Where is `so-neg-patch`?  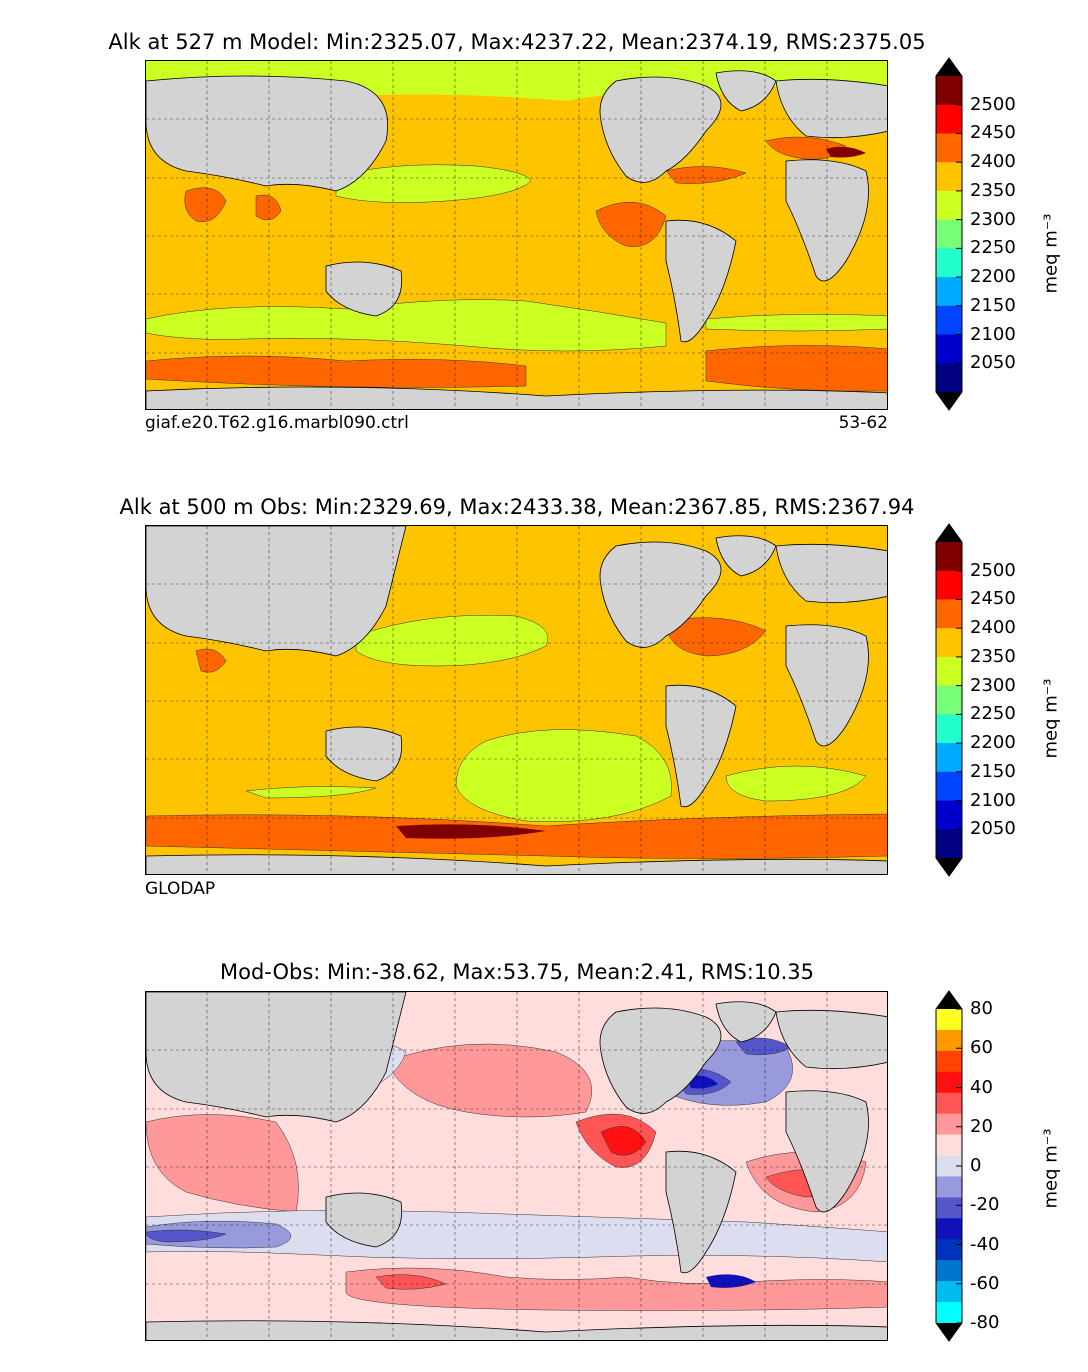 so-neg-patch is located at coordinates (731, 1281).